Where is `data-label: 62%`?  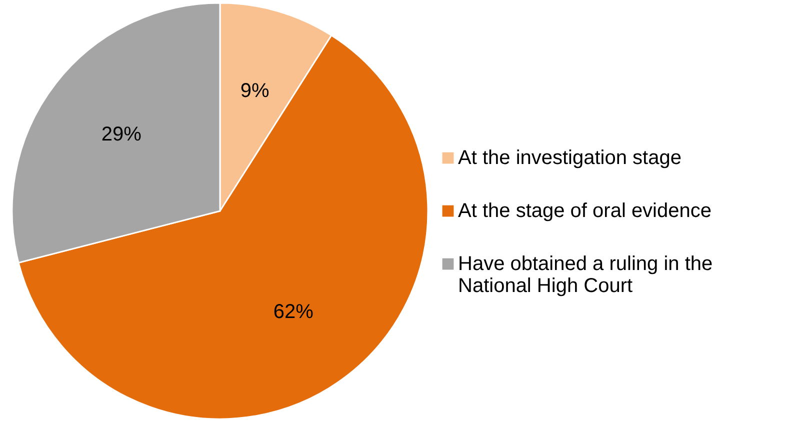
data-label: 62% is located at coordinates (293, 311).